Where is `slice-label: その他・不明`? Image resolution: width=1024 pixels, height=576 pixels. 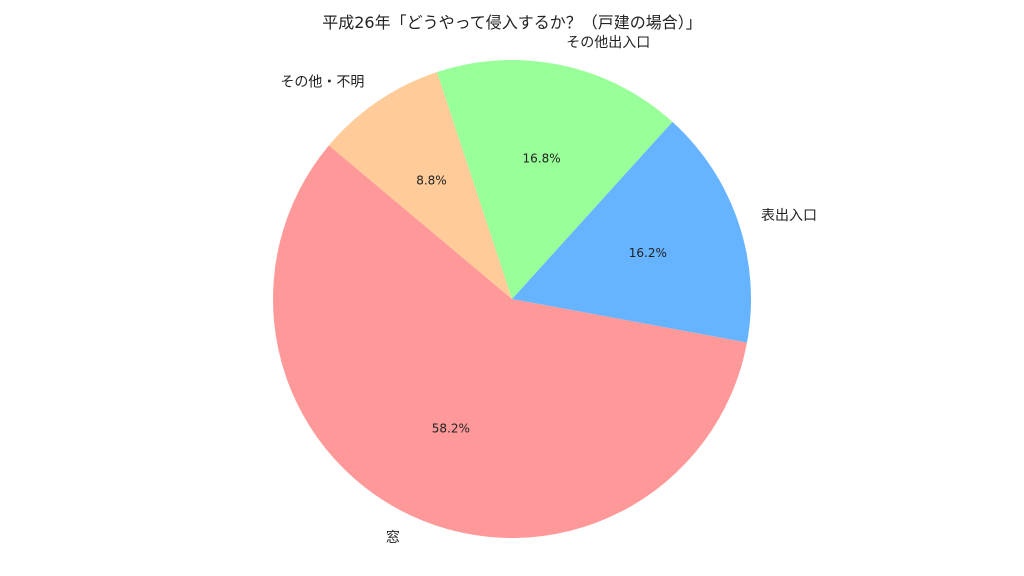 slice-label: その他・不明 is located at coordinates (322, 82).